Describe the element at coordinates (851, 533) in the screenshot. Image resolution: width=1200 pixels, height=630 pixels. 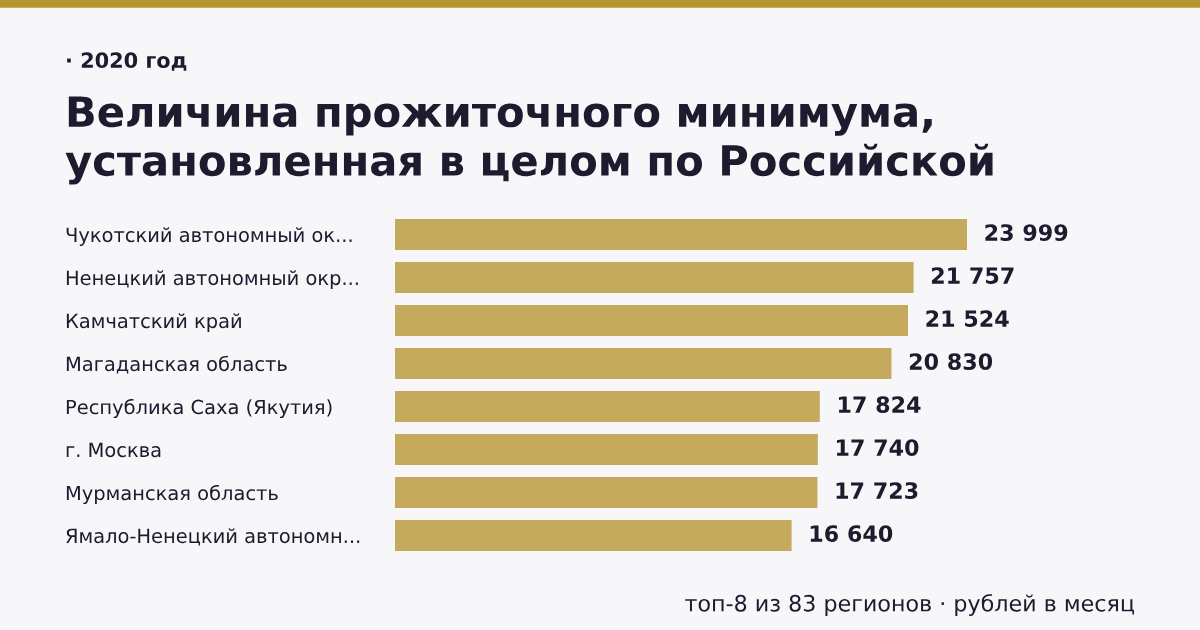
I see `data-label: 16 640` at that location.